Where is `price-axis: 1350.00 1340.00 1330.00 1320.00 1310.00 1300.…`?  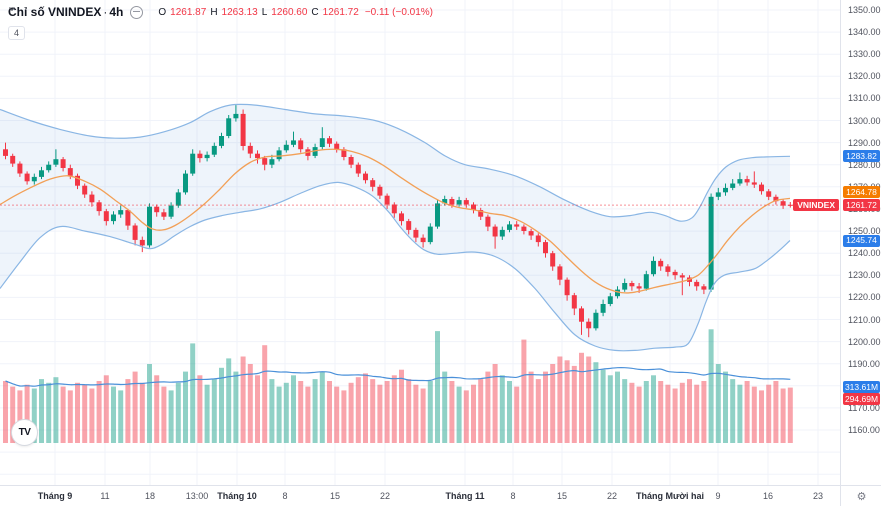 price-axis: 1350.00 1340.00 1330.00 1320.00 1310.00 1300.… is located at coordinates (860, 242).